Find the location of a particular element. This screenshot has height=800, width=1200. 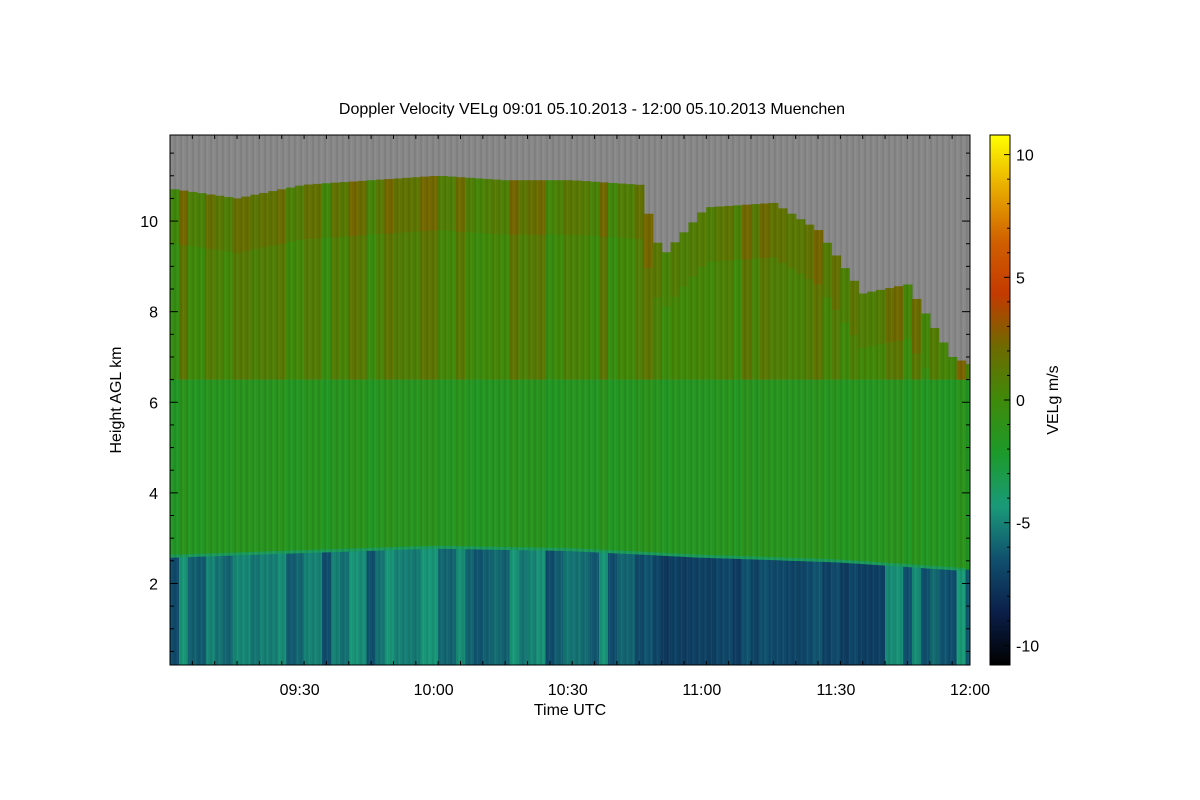

y-tick-label: 4 is located at coordinates (153, 494).